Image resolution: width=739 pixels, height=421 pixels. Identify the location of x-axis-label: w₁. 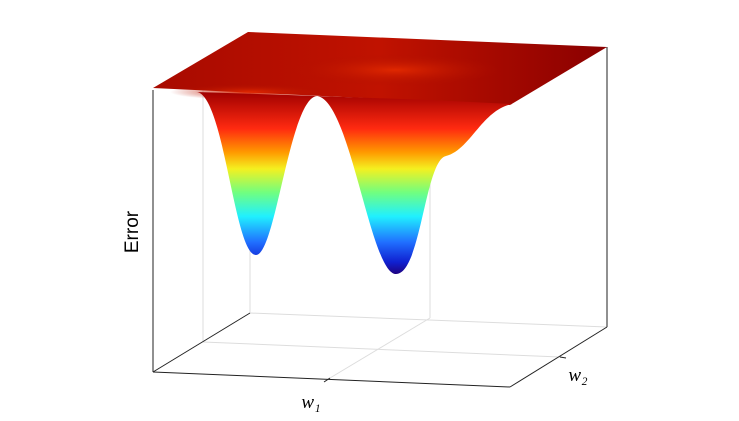
(310, 402).